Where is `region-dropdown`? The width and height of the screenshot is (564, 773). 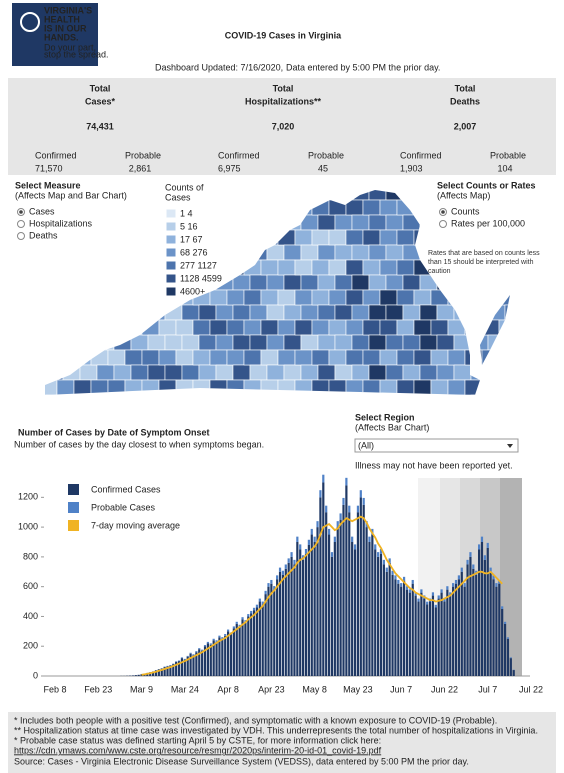 region-dropdown is located at coordinates (436, 445).